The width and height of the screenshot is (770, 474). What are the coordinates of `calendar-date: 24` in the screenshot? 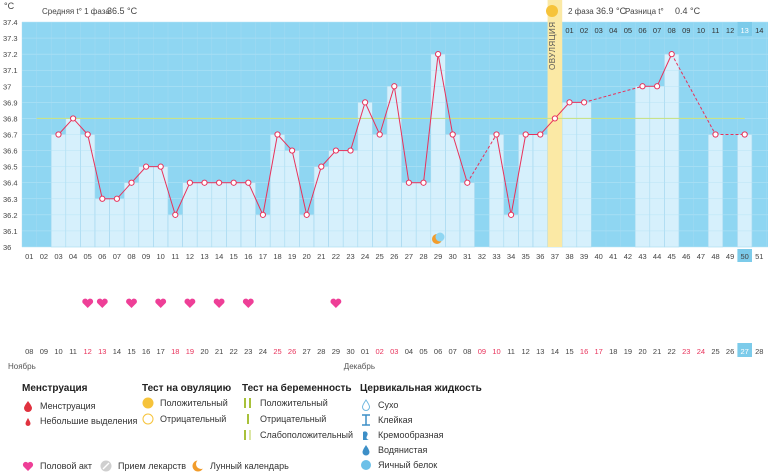 It's located at (263, 351).